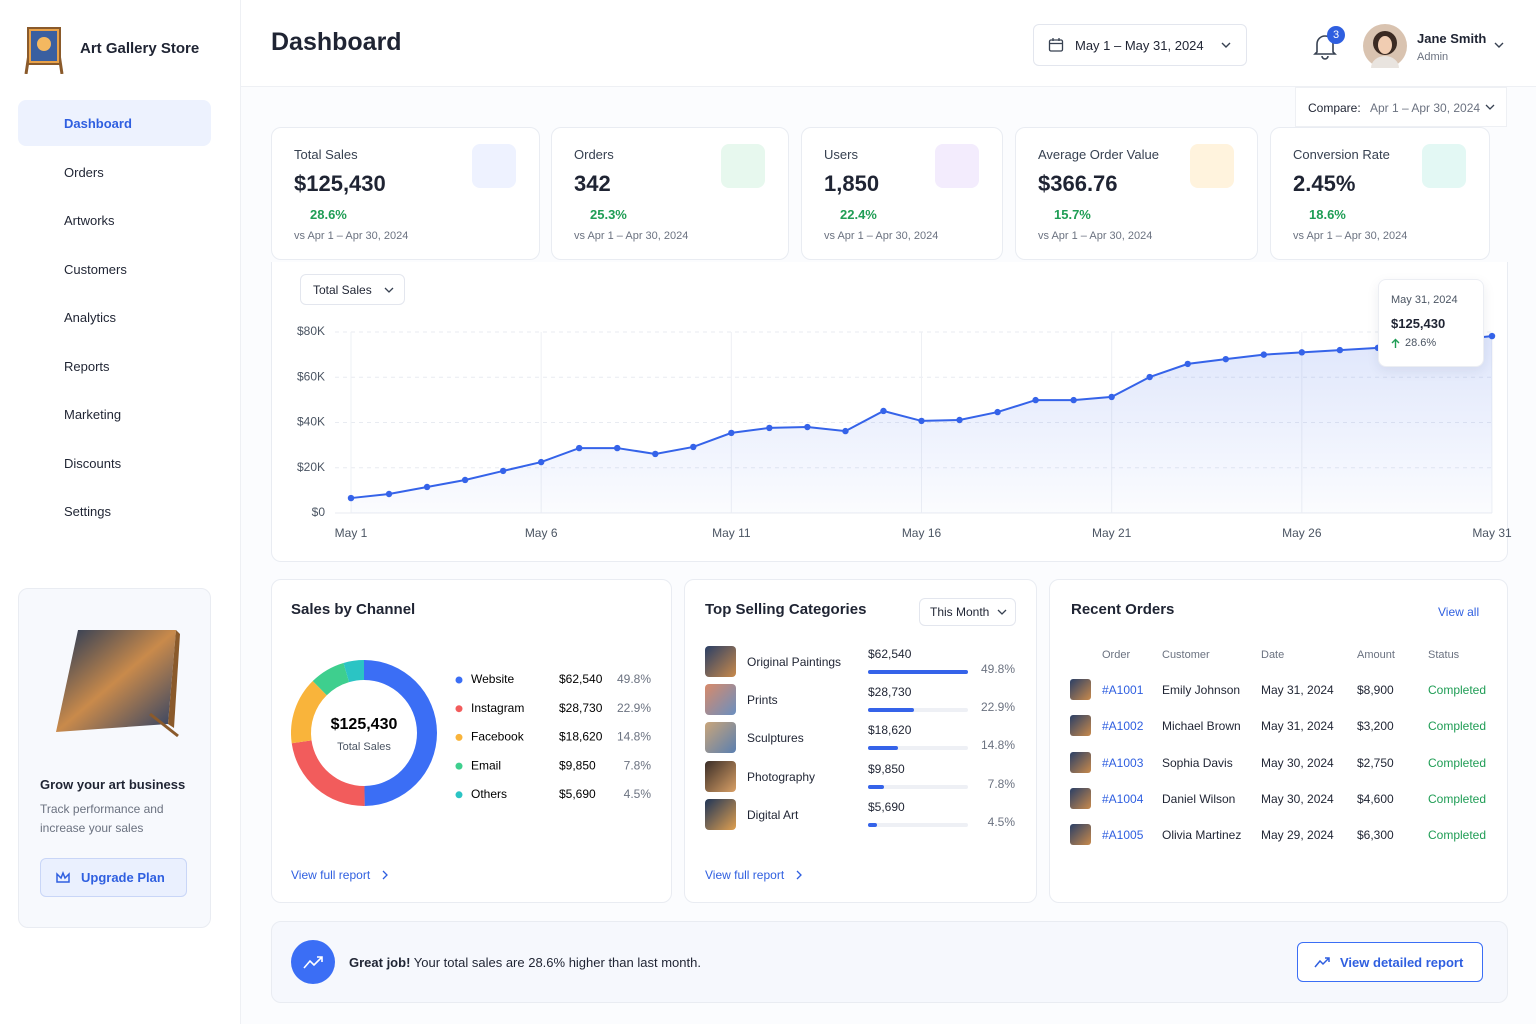  What do you see at coordinates (1431, 323) in the screenshot?
I see `tooltip` at bounding box center [1431, 323].